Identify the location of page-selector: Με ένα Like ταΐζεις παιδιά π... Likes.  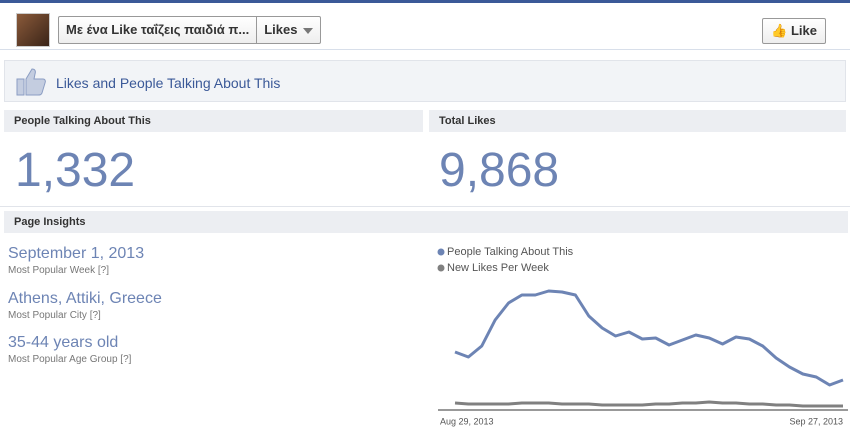
(190, 30).